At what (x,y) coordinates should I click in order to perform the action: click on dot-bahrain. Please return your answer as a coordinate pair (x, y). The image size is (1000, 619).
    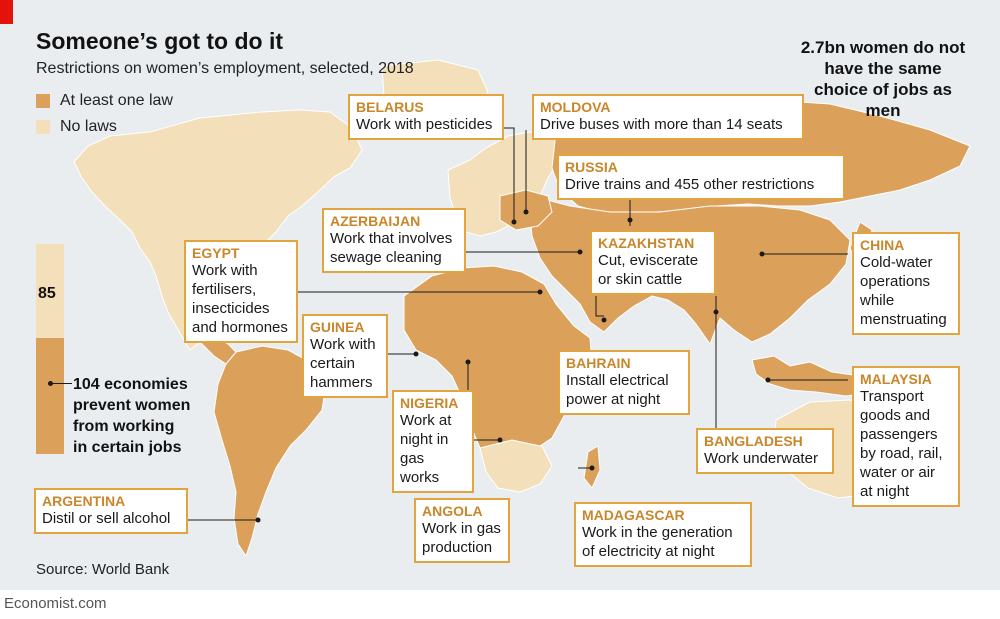
    Looking at the image, I should click on (604, 320).